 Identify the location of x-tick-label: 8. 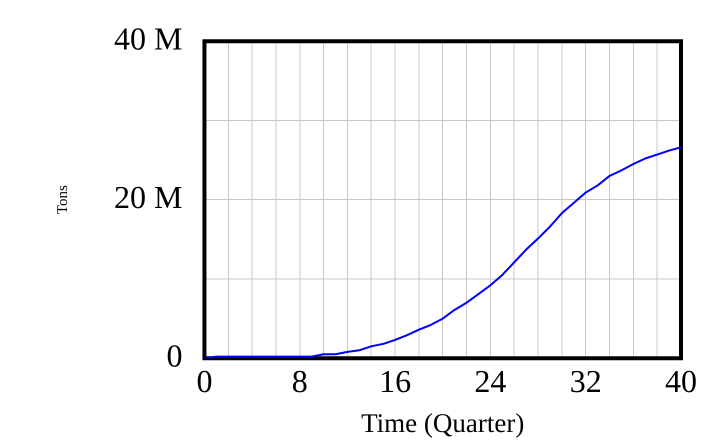
(300, 380).